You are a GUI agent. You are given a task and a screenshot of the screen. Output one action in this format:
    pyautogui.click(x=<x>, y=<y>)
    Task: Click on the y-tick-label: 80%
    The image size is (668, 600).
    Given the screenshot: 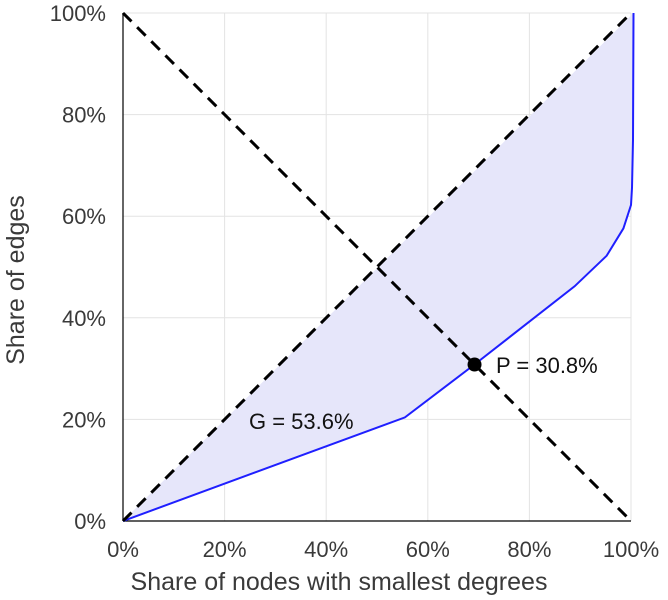 What is the action you would take?
    pyautogui.click(x=84, y=115)
    